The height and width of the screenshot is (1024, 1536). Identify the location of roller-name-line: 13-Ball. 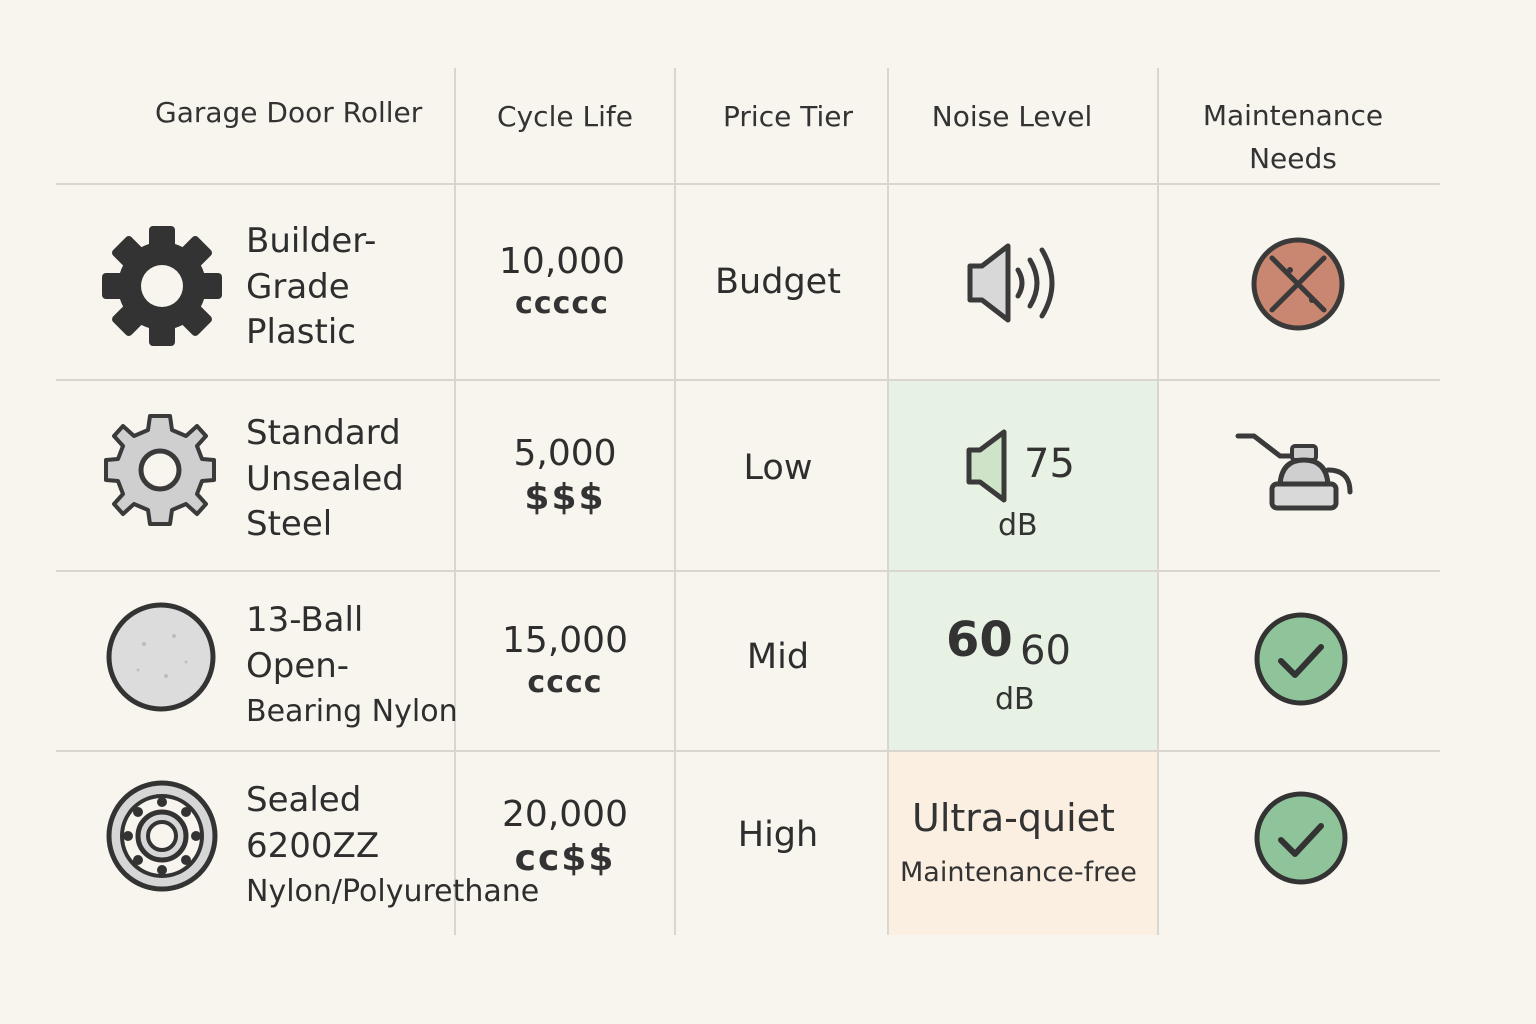
(305, 620).